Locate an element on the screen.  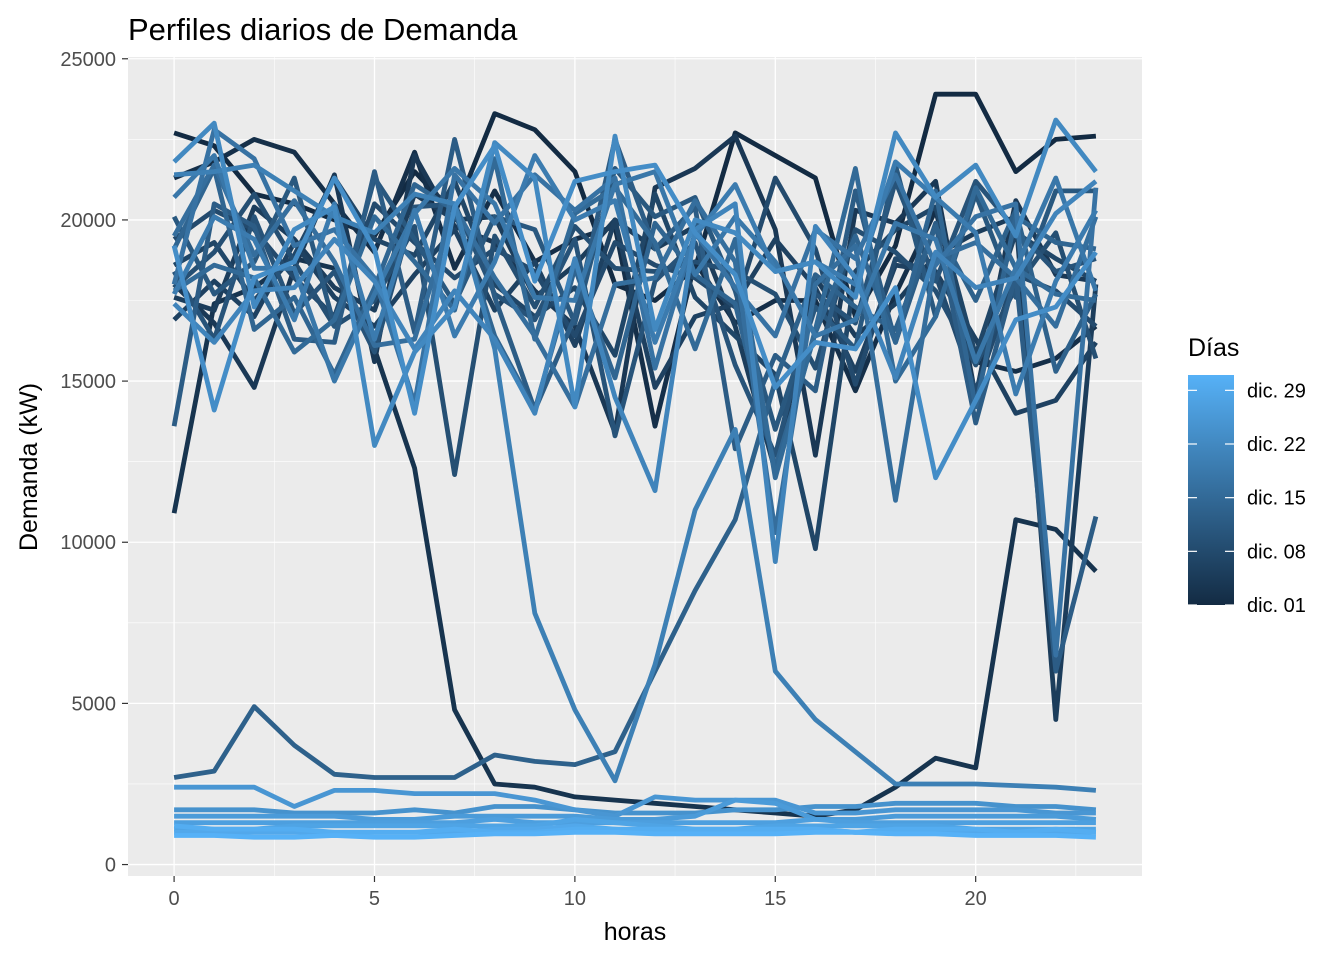
x-tick-label: 20 is located at coordinates (976, 899).